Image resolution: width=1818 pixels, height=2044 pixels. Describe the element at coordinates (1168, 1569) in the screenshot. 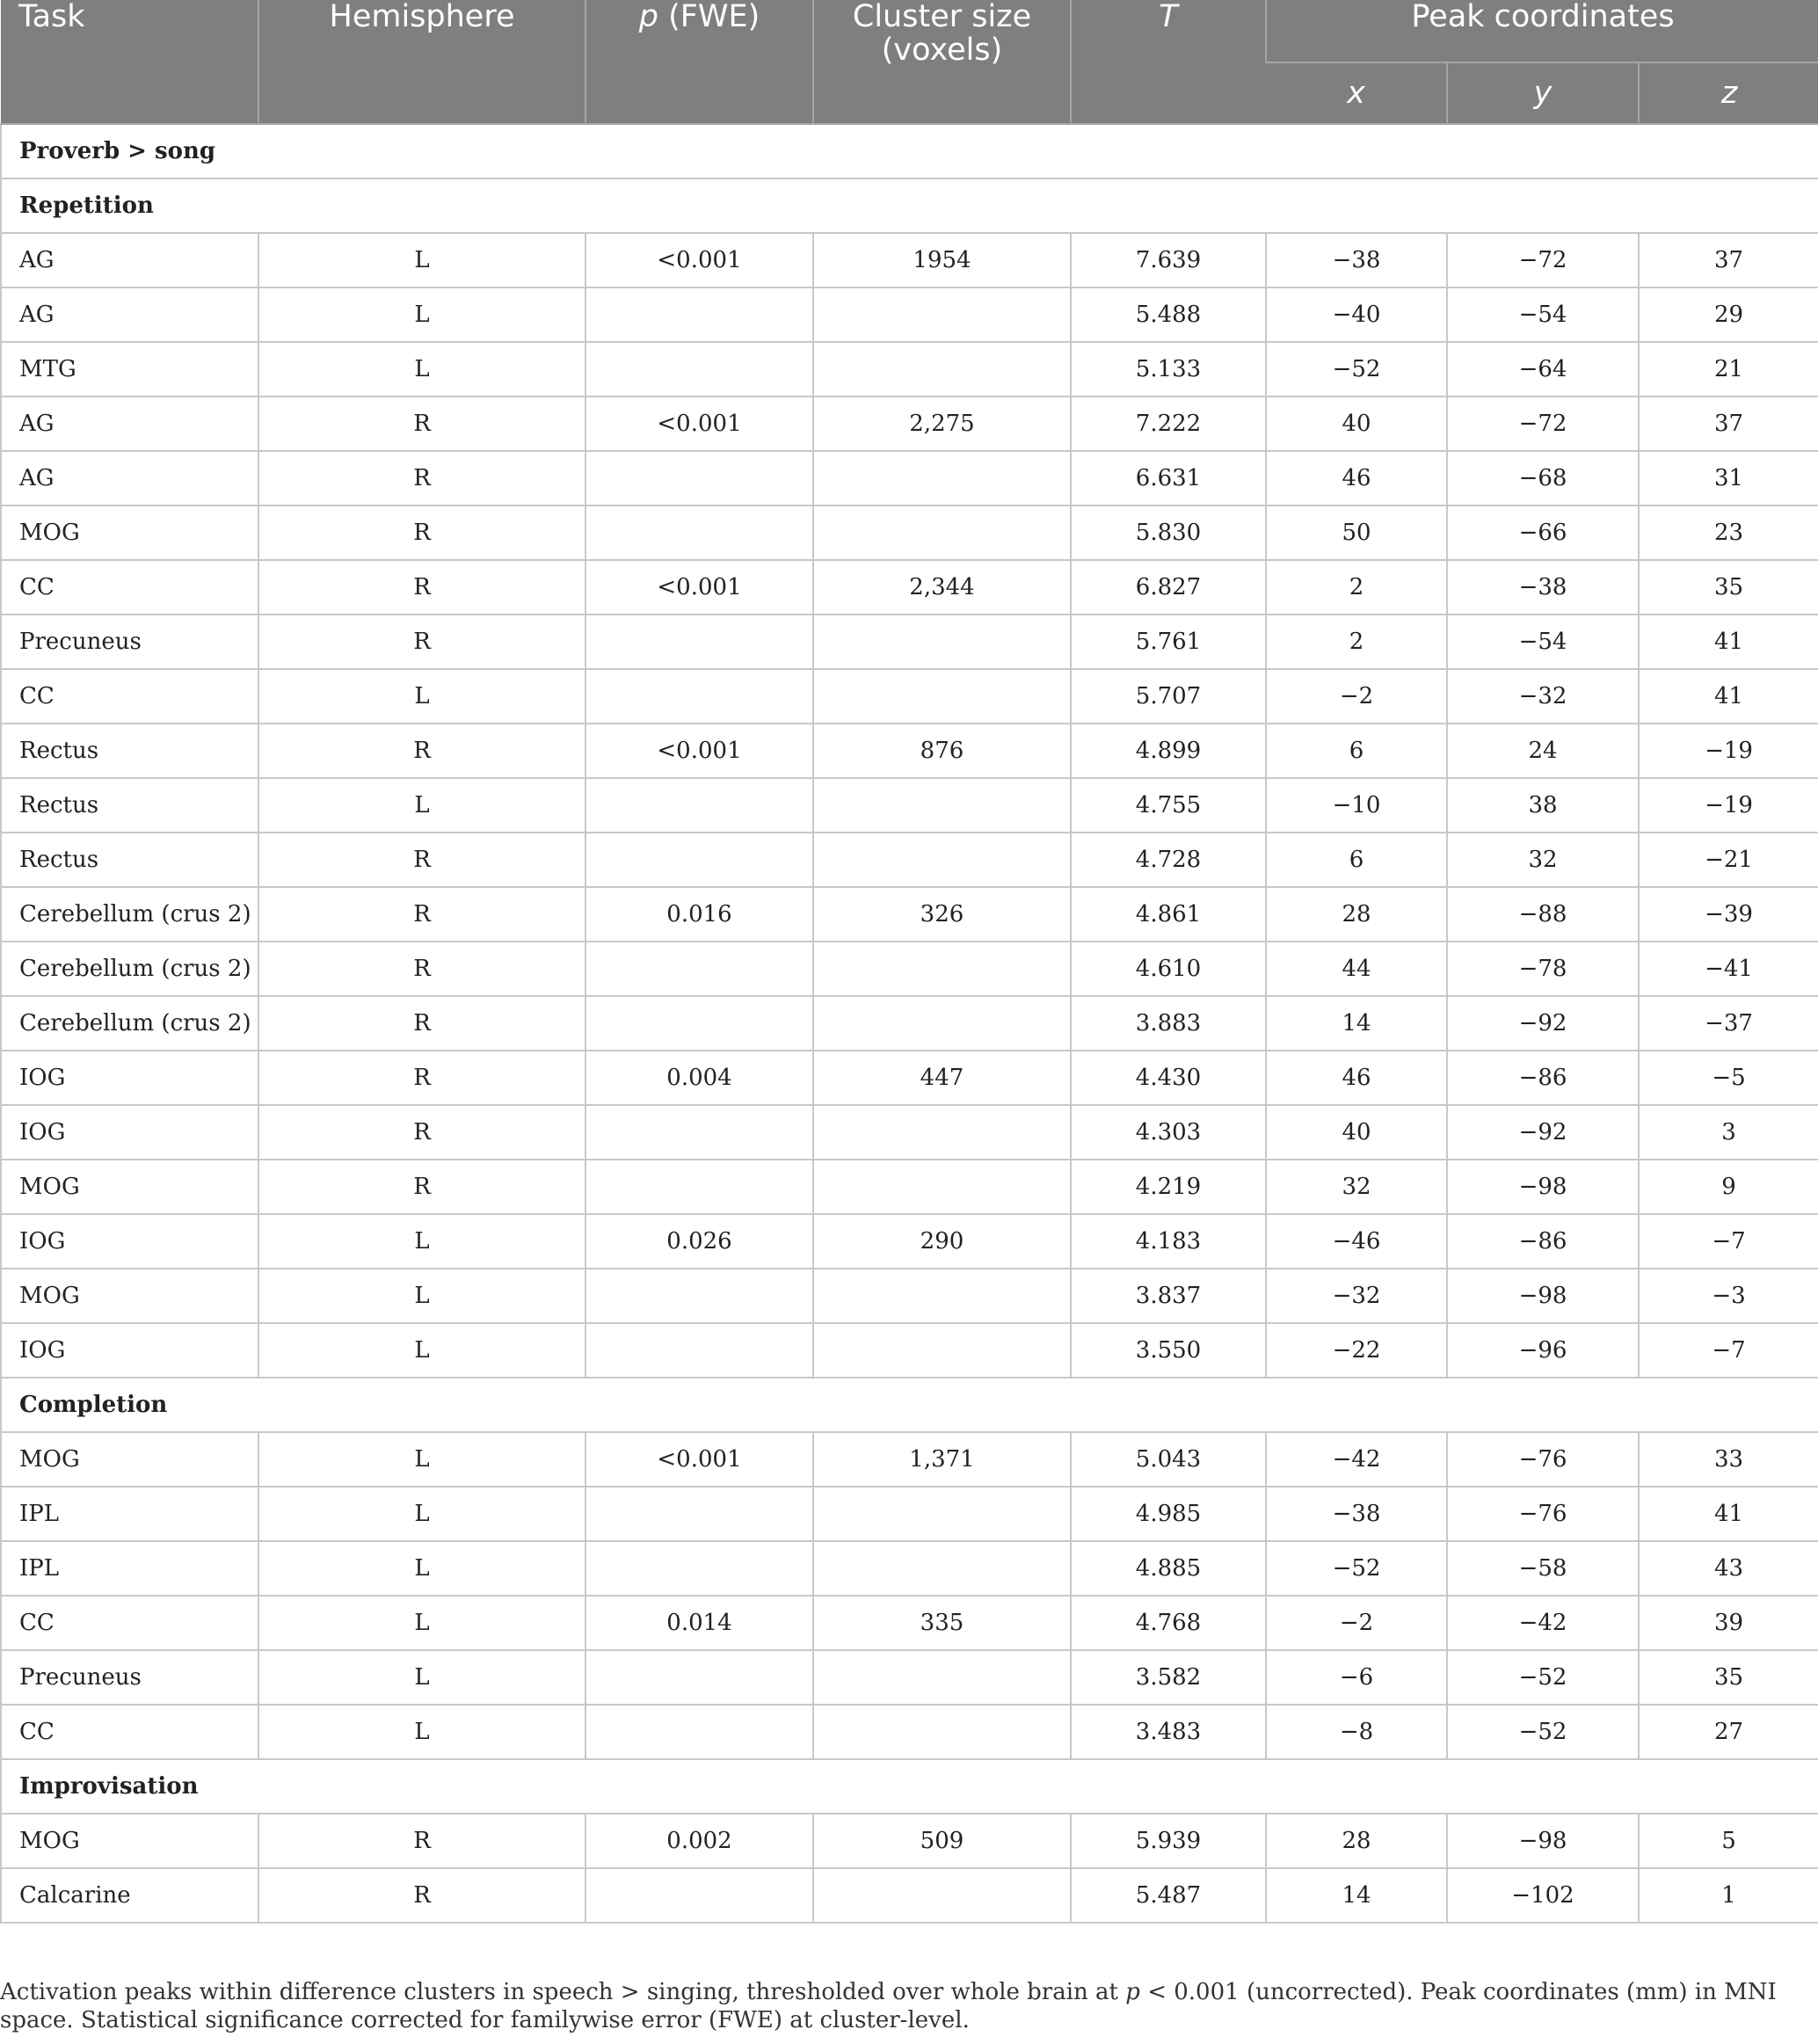

I see `cell-t: 4.885` at that location.